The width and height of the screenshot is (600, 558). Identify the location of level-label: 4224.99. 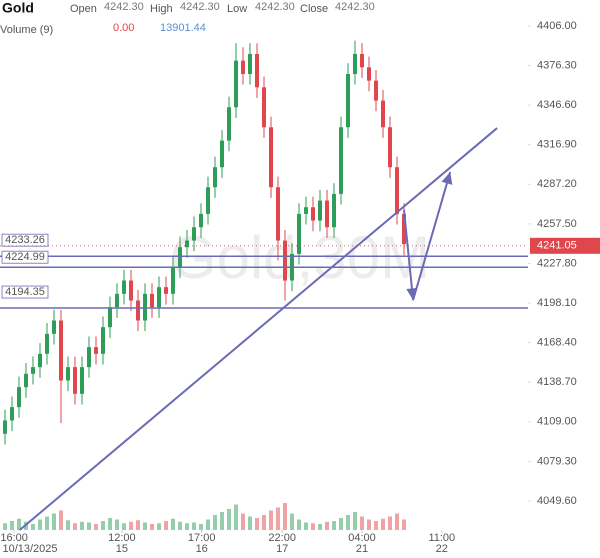
(25, 257).